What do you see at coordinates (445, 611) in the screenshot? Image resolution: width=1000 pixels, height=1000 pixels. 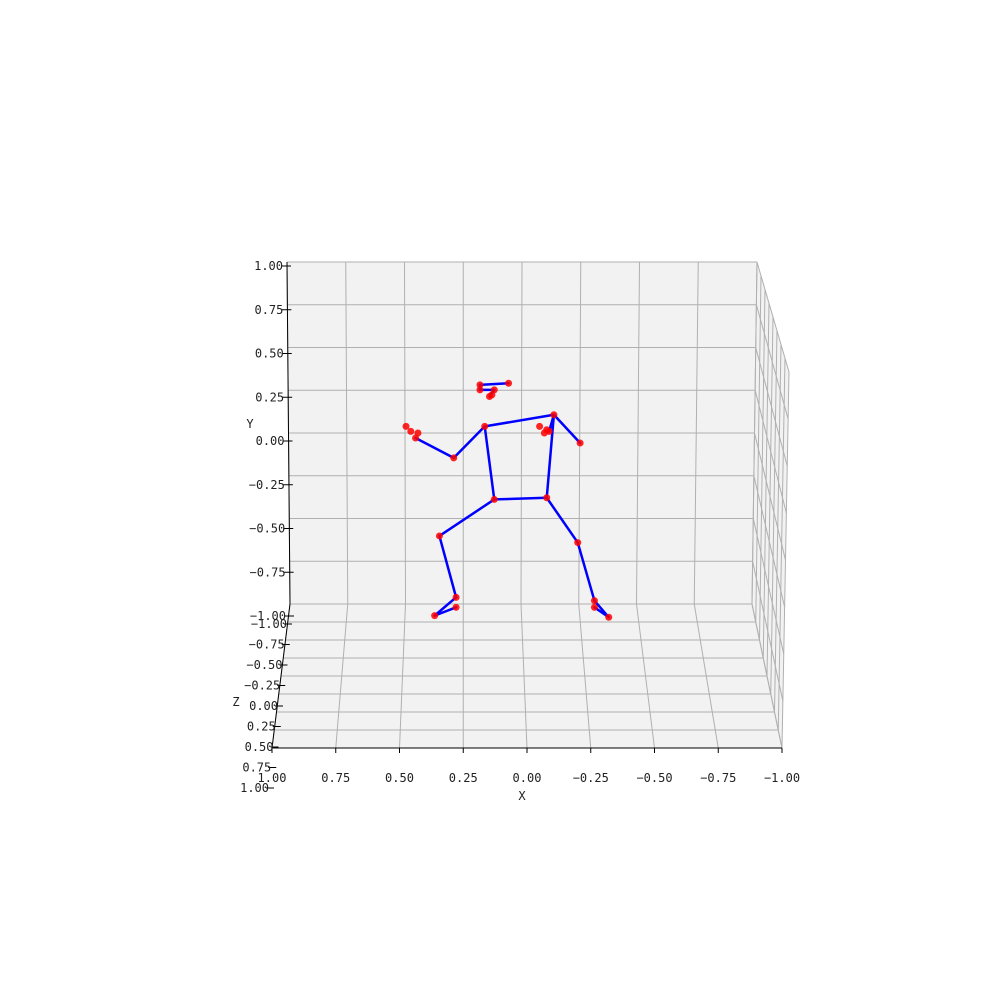 I see `bone-left_foot-left_heel` at bounding box center [445, 611].